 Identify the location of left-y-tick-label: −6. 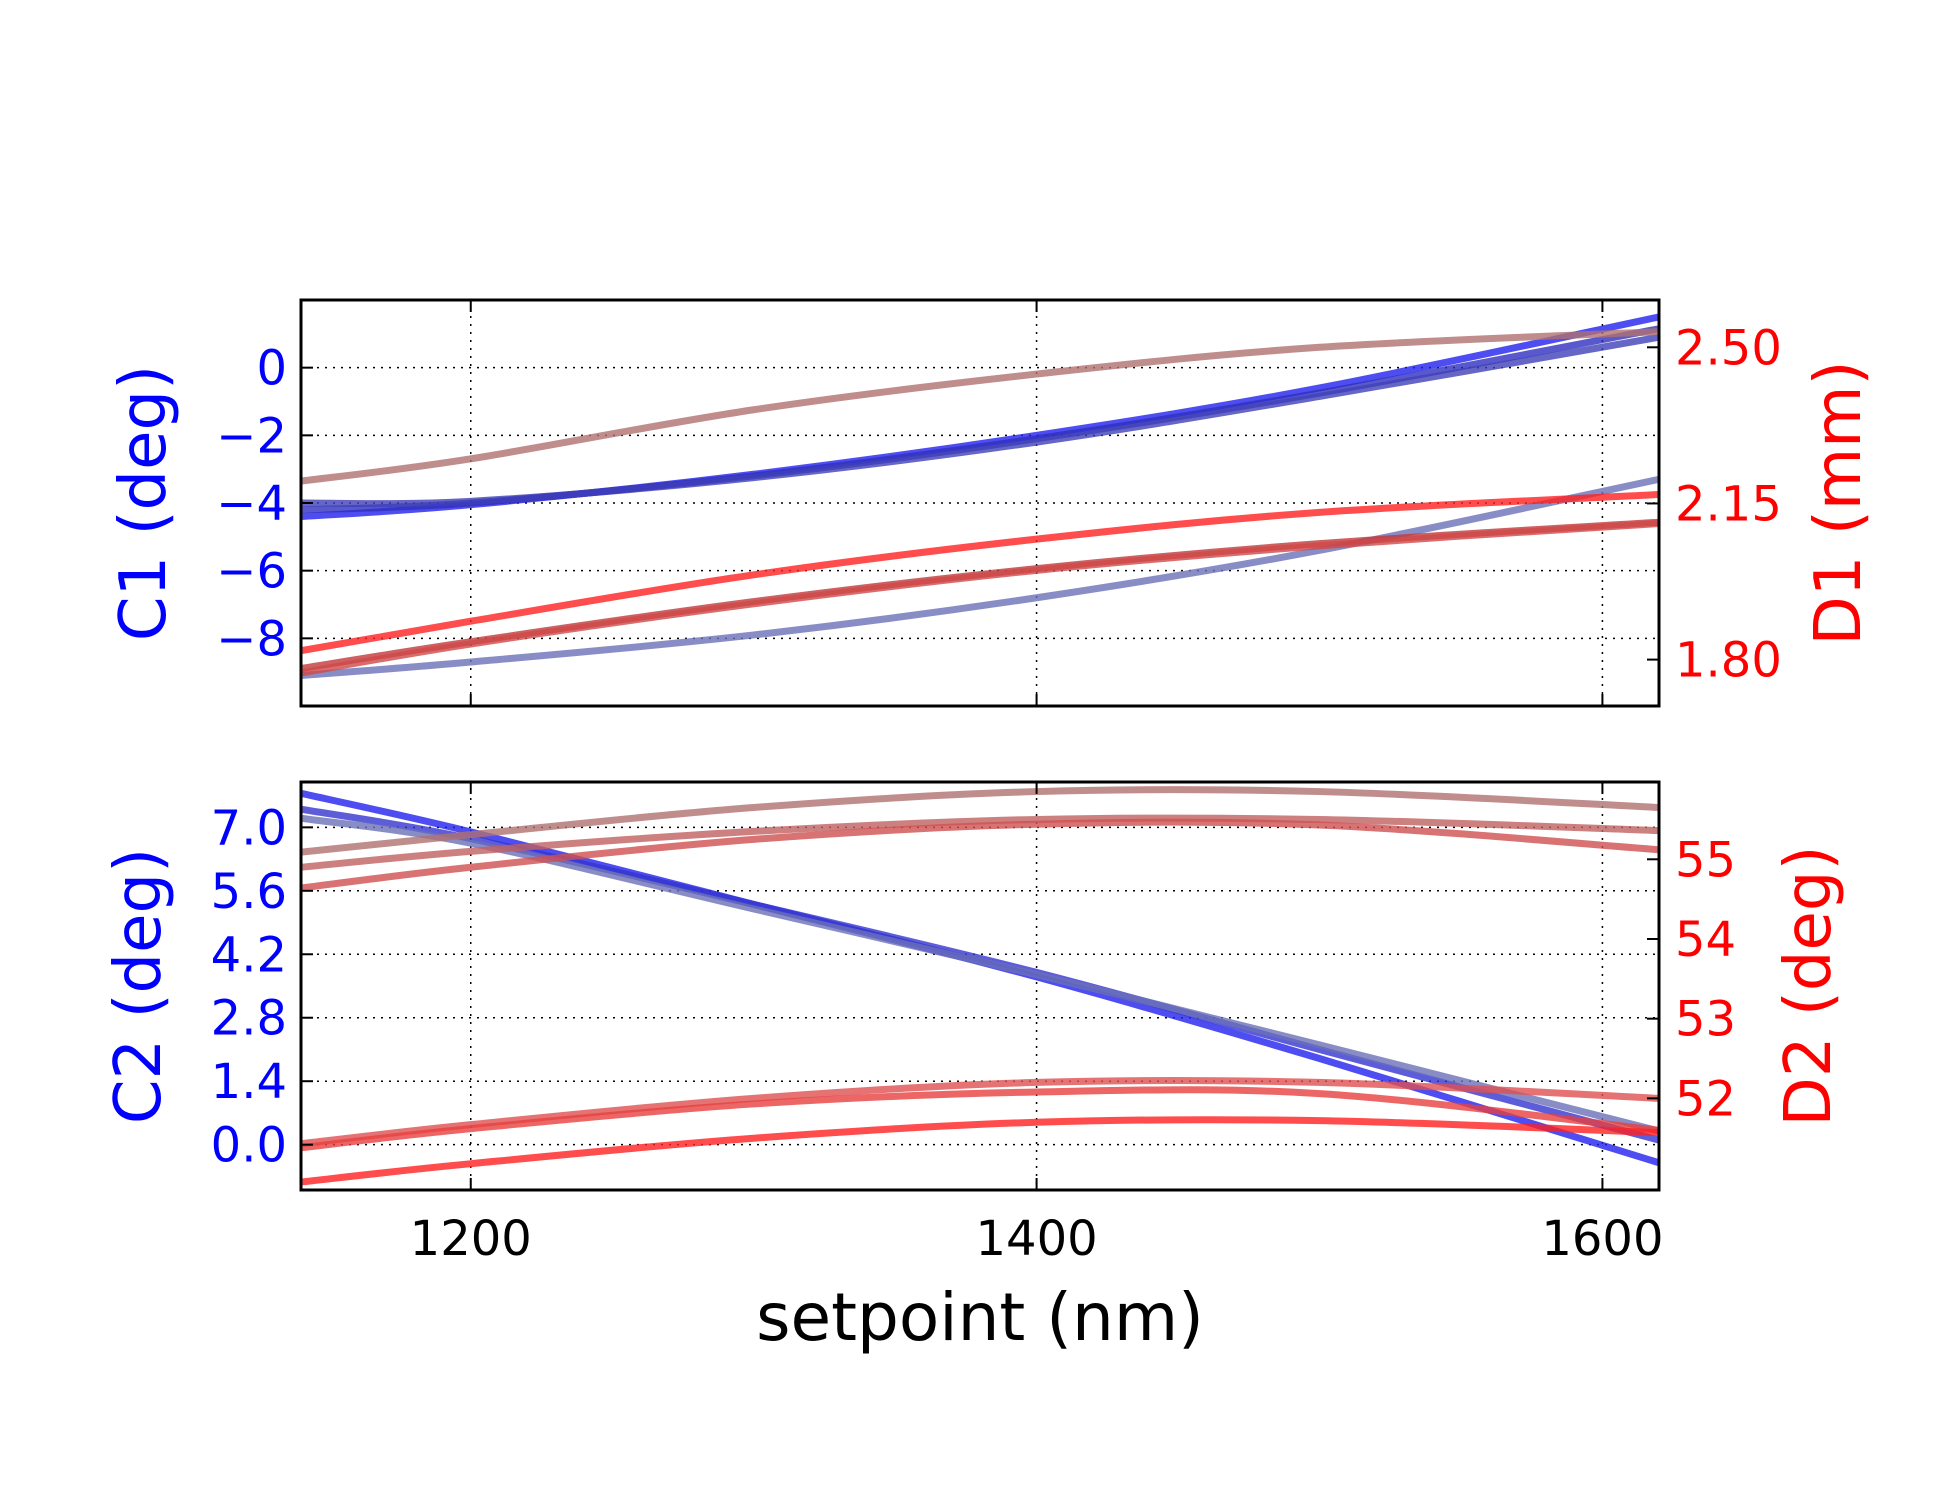
(251, 572).